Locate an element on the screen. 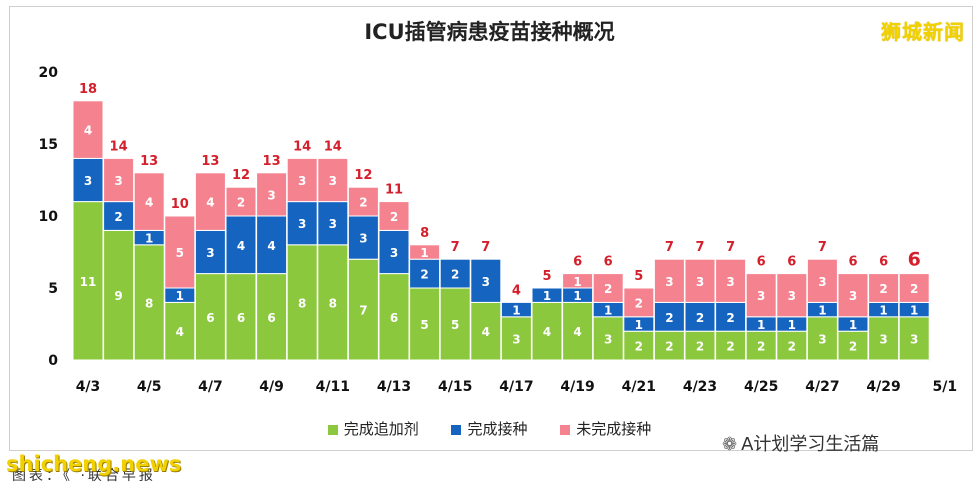 The width and height of the screenshot is (979, 488). y-tick-label: 5 is located at coordinates (53, 289).